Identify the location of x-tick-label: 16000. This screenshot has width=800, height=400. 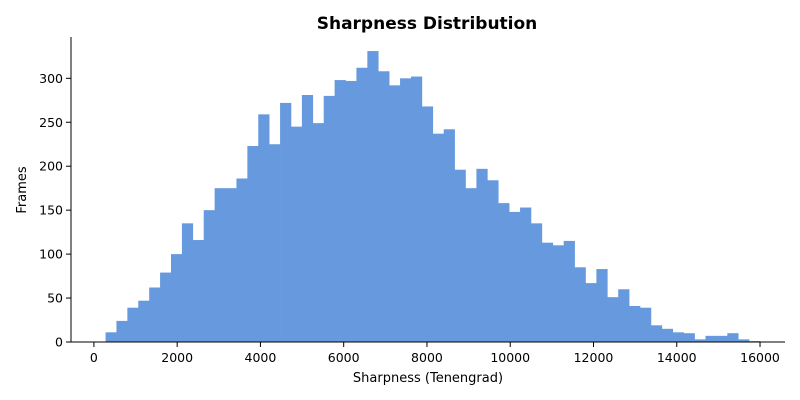
(760, 357).